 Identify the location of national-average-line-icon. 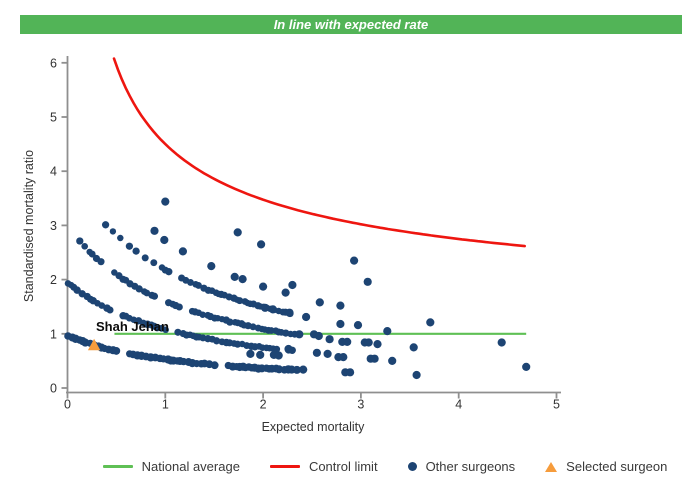
(117, 466).